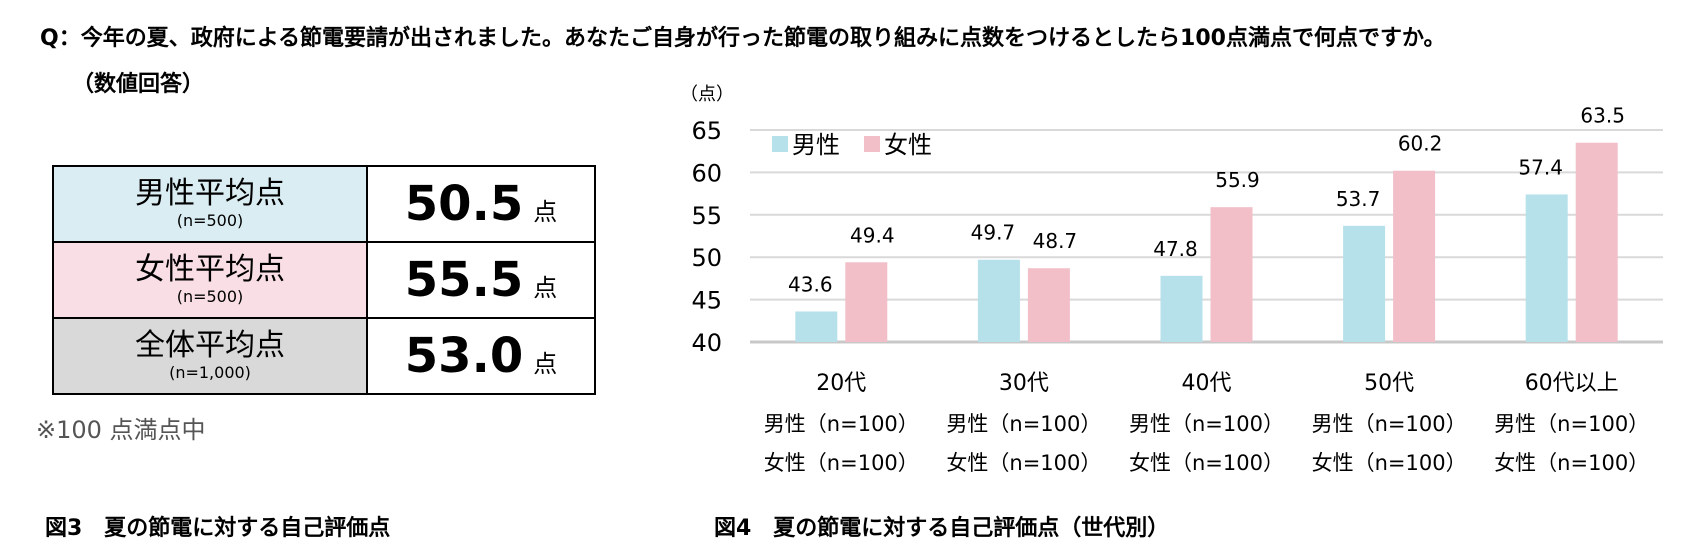 This screenshot has height=557, width=1698. I want to click on y-axis-unit-label: （点）, so click(707, 94).